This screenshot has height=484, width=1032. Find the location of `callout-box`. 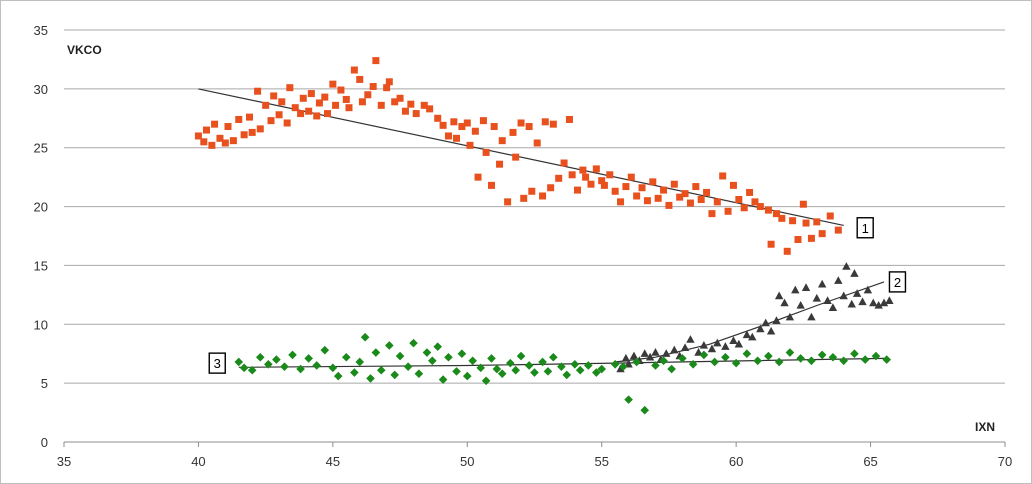

callout-box is located at coordinates (217, 363).